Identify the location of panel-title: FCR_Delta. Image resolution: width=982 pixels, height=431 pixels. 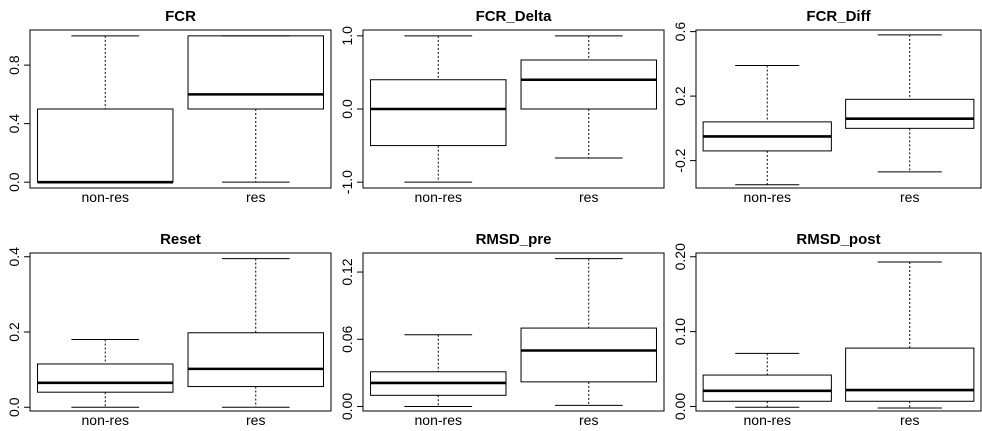
(514, 16).